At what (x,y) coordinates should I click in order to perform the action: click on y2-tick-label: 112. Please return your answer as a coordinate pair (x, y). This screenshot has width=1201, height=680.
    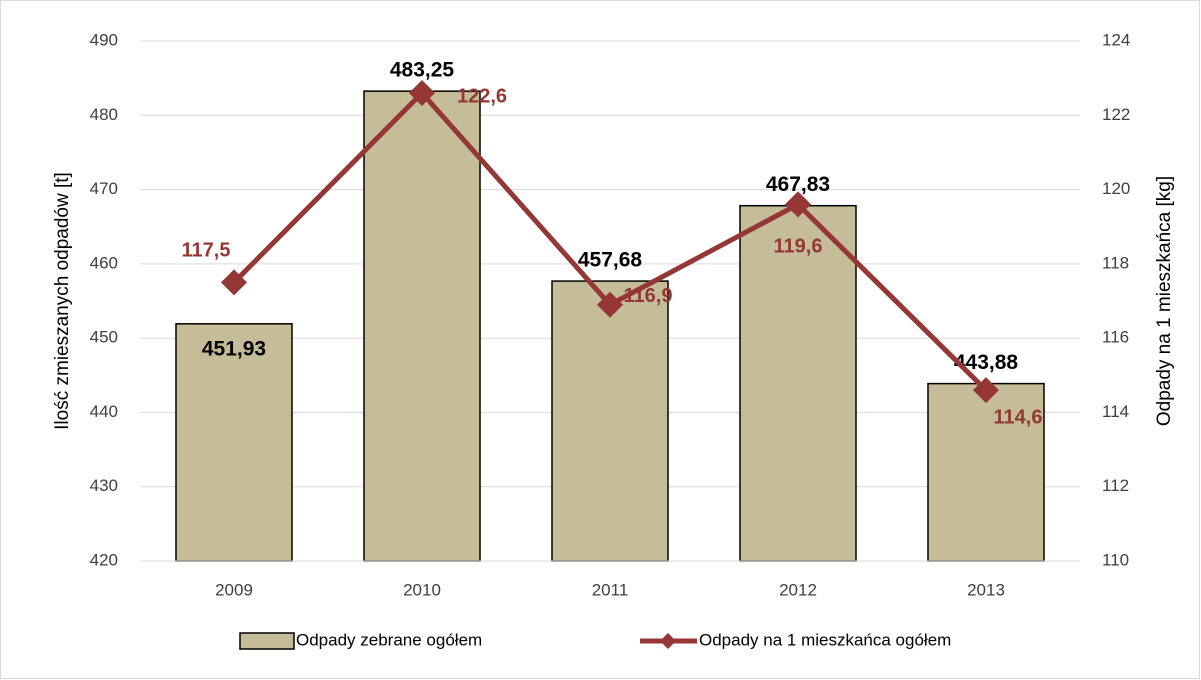
    Looking at the image, I should click on (1115, 485).